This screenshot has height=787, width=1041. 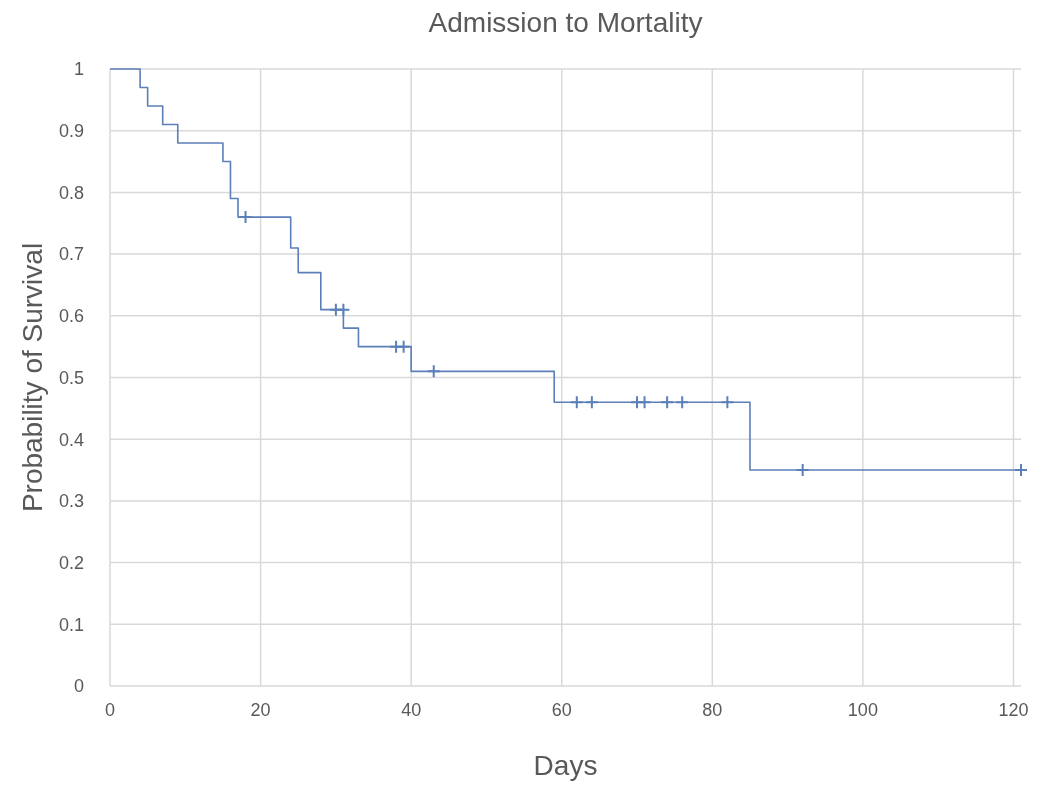 What do you see at coordinates (71, 254) in the screenshot?
I see `y-tick-label: 0.7` at bounding box center [71, 254].